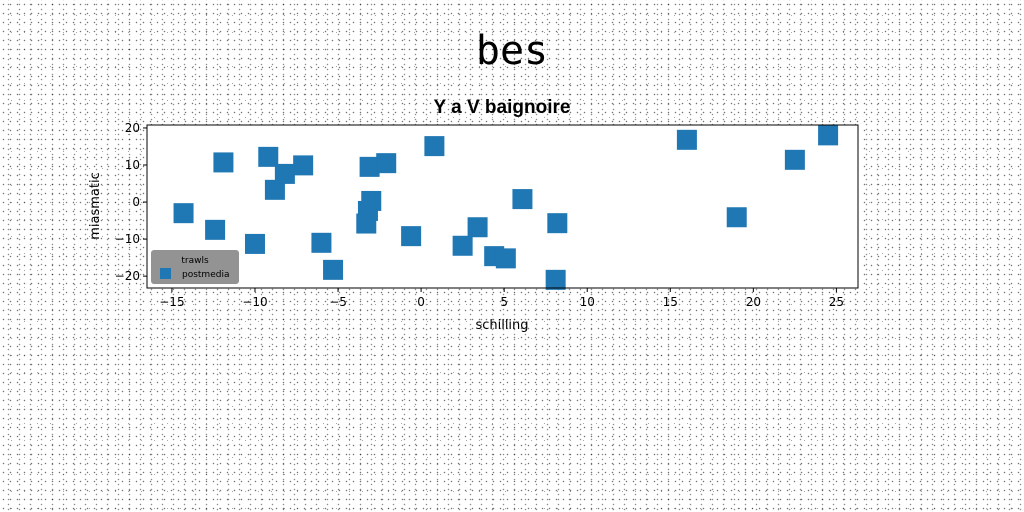 This screenshot has width=1024, height=512. I want to click on x-tick-label: 25, so click(836, 302).